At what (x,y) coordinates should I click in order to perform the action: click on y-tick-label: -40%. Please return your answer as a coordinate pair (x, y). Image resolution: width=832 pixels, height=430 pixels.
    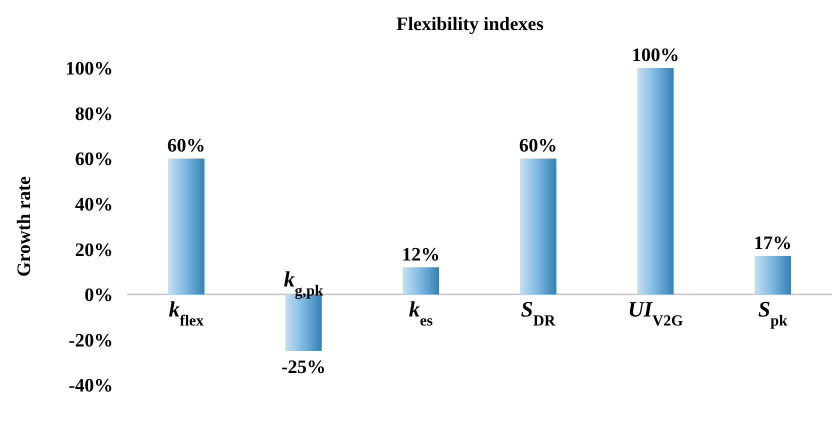
    Looking at the image, I should click on (90, 386).